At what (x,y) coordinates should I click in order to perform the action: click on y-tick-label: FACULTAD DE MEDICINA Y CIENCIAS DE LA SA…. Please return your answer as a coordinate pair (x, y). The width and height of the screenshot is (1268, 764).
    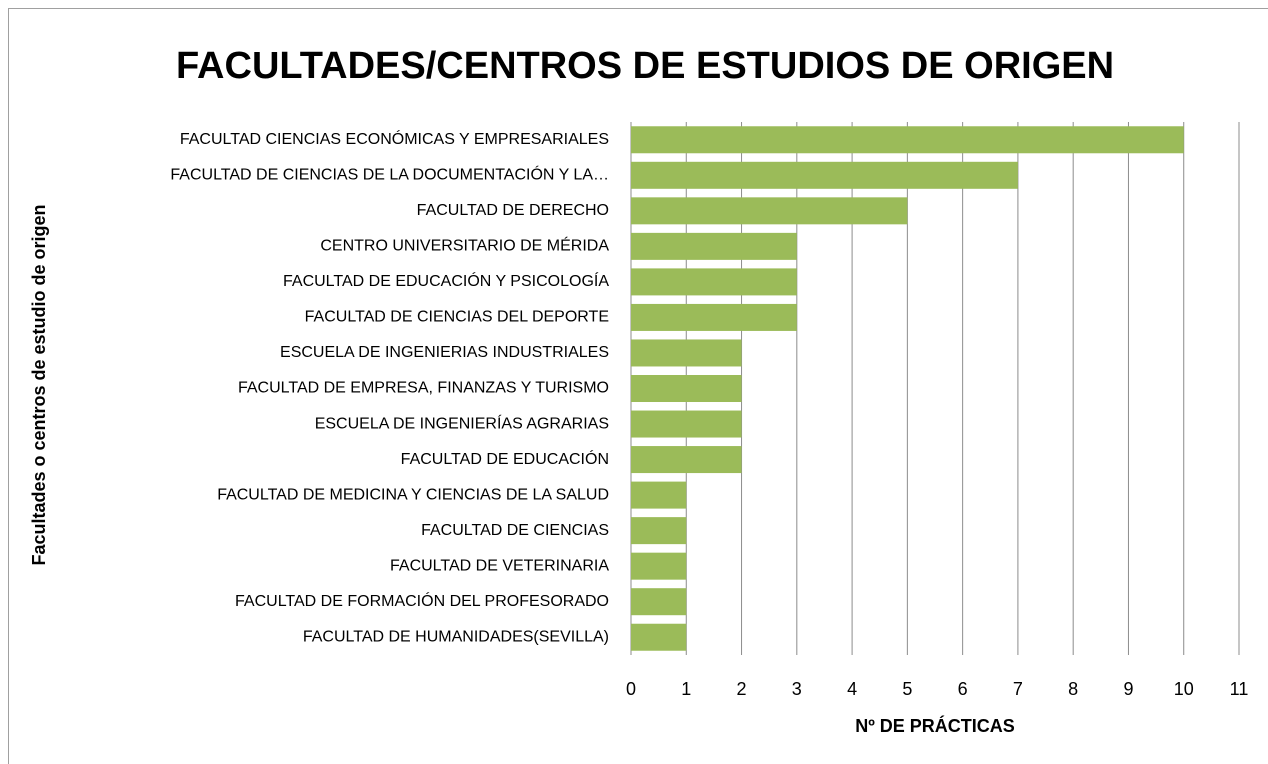
    Looking at the image, I should click on (413, 494).